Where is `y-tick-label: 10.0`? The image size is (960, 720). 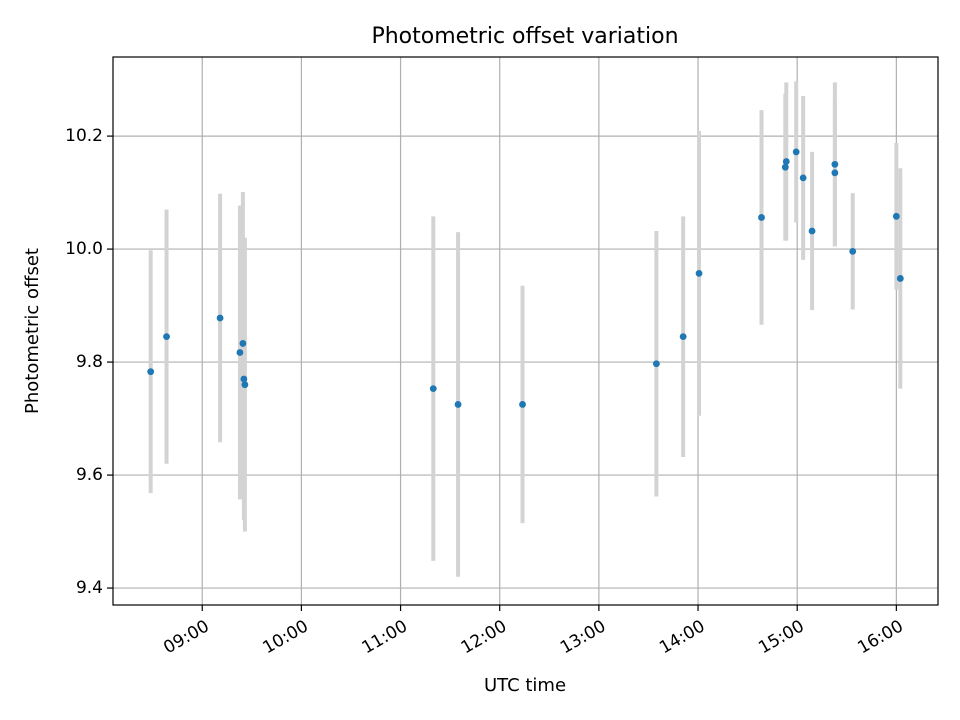
y-tick-label: 10.0 is located at coordinates (84, 249).